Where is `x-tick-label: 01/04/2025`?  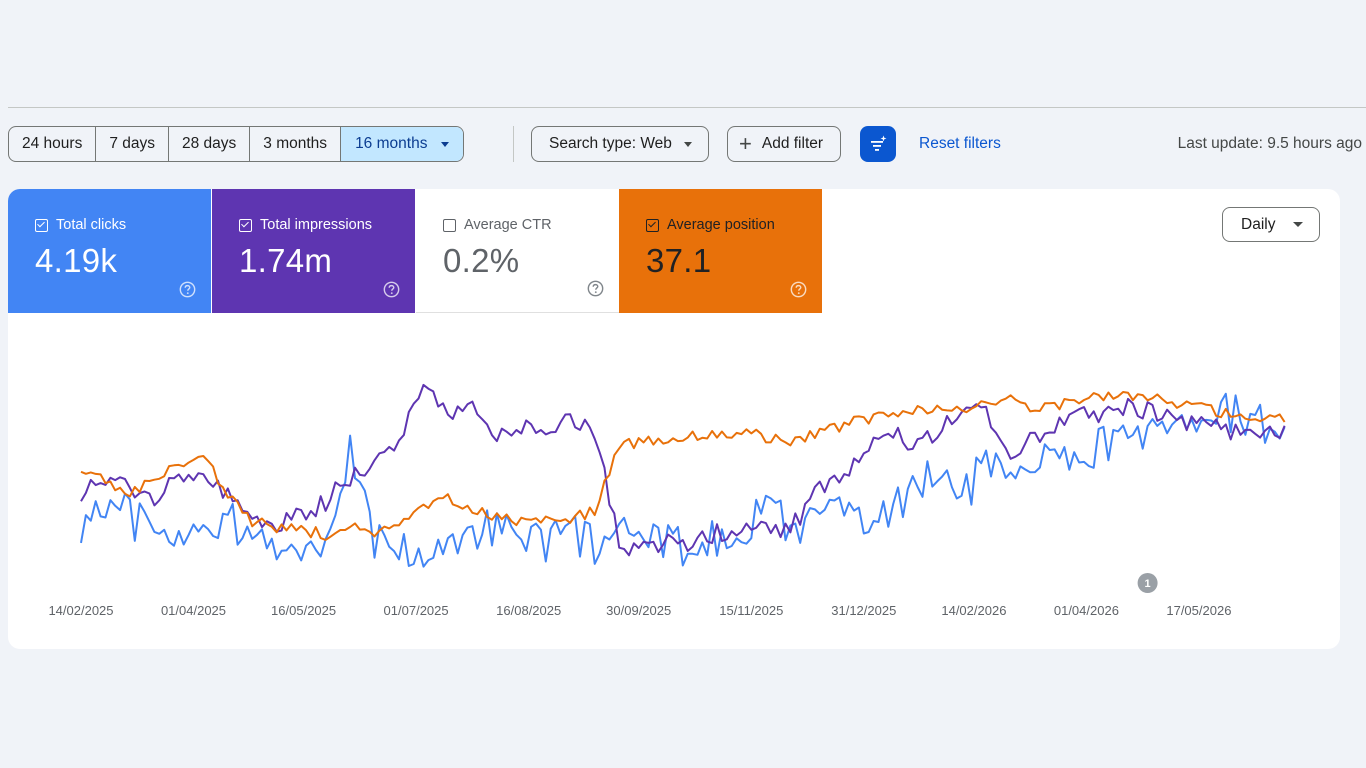 x-tick-label: 01/04/2025 is located at coordinates (193, 610).